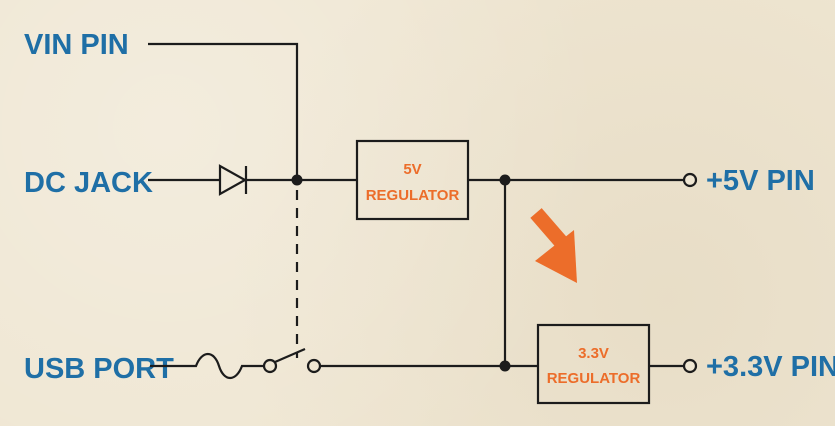 The width and height of the screenshot is (835, 426). Describe the element at coordinates (412, 169) in the screenshot. I see `regulator-5v-title: 5V` at that location.